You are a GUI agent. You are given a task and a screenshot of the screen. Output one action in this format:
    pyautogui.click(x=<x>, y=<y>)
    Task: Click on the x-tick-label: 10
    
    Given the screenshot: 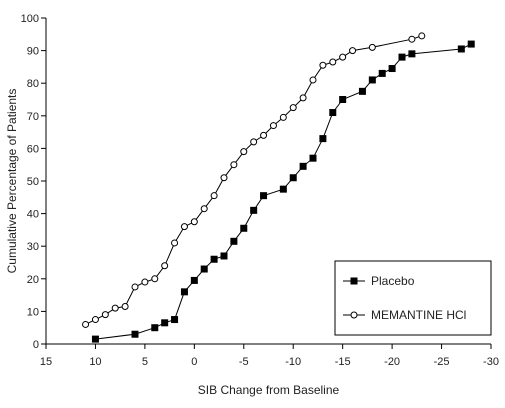 What is the action you would take?
    pyautogui.click(x=95, y=362)
    